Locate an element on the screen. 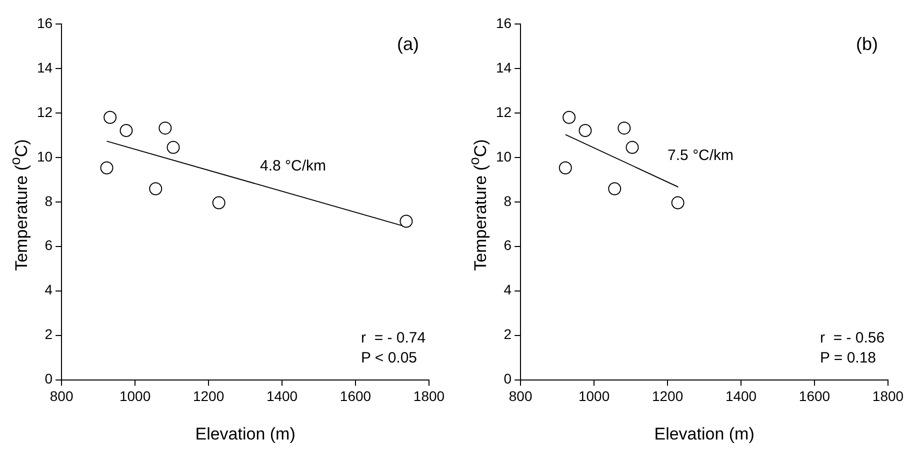 Image resolution: width=918 pixels, height=459 pixels. annotation: 7.5 °C/km is located at coordinates (701, 155).